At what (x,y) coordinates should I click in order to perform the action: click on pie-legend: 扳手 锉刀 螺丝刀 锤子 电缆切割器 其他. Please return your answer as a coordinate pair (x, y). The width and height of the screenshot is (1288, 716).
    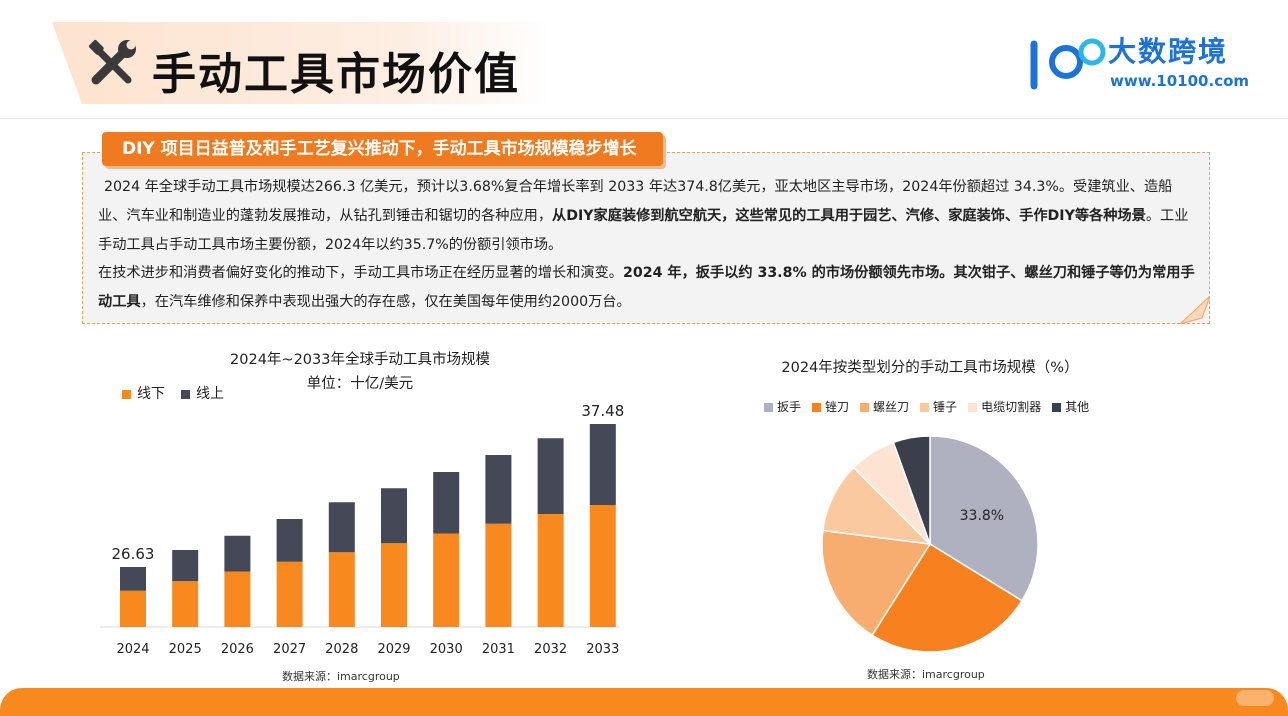
    Looking at the image, I should click on (926, 406).